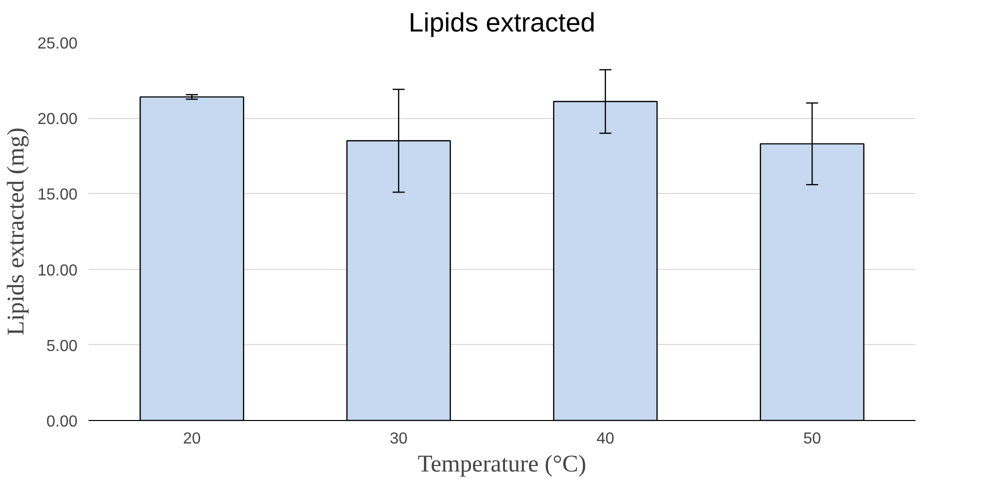 The height and width of the screenshot is (501, 992). Describe the element at coordinates (57, 119) in the screenshot. I see `y-tick-label: 20.00` at that location.